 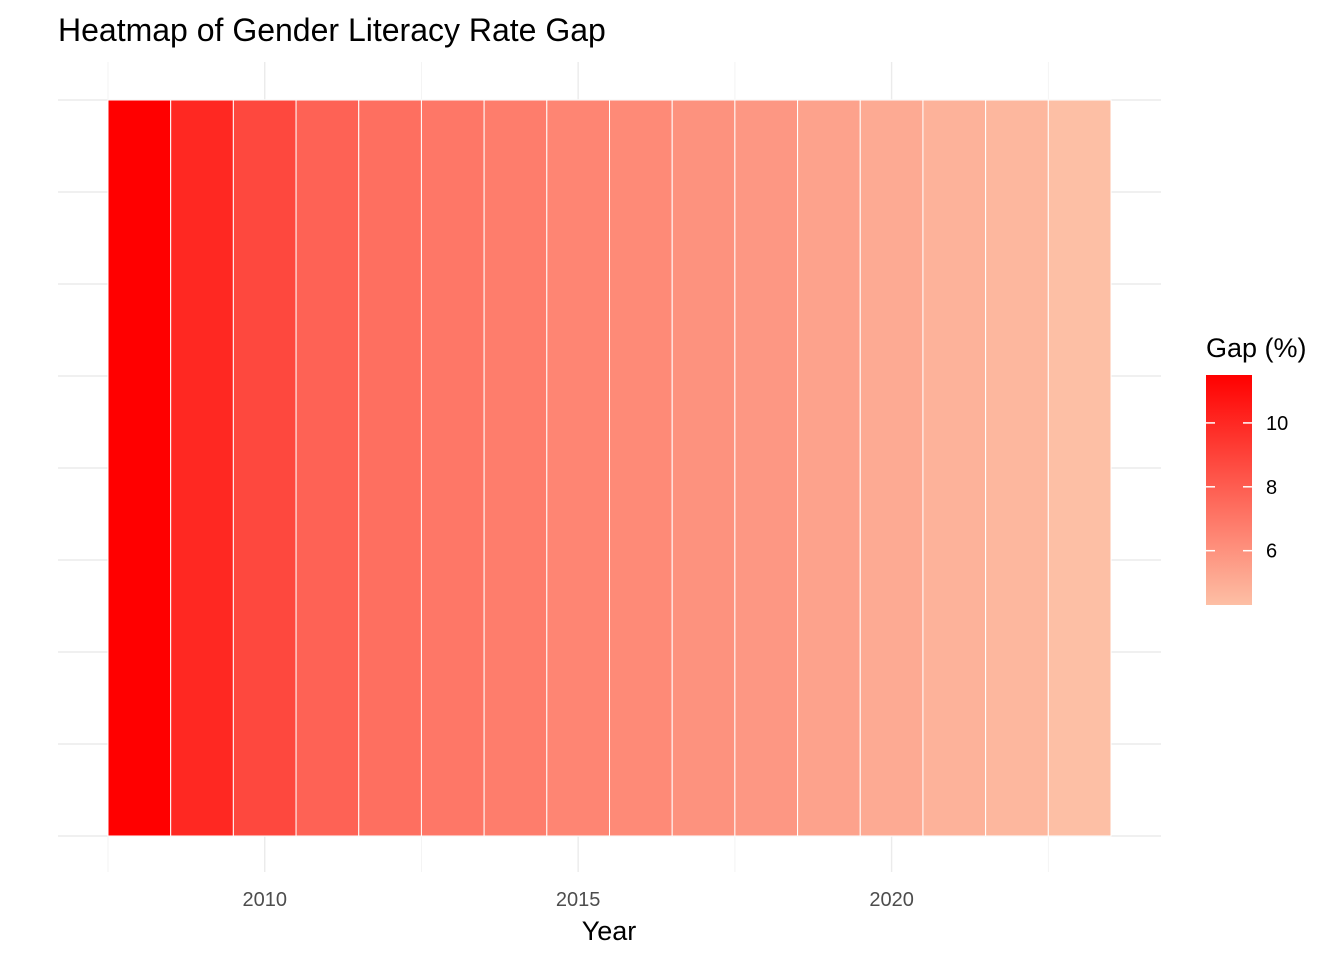 I want to click on x-tick-label: 2015, so click(x=578, y=900).